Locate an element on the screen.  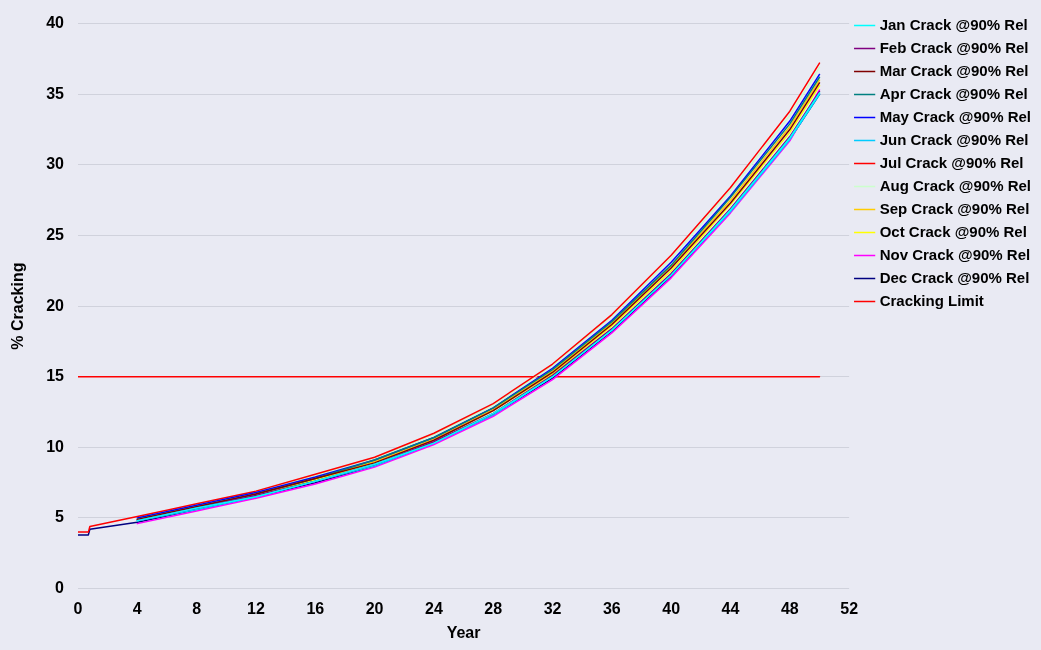
legend-label: Mar Crack @90% Rel is located at coordinates (954, 70).